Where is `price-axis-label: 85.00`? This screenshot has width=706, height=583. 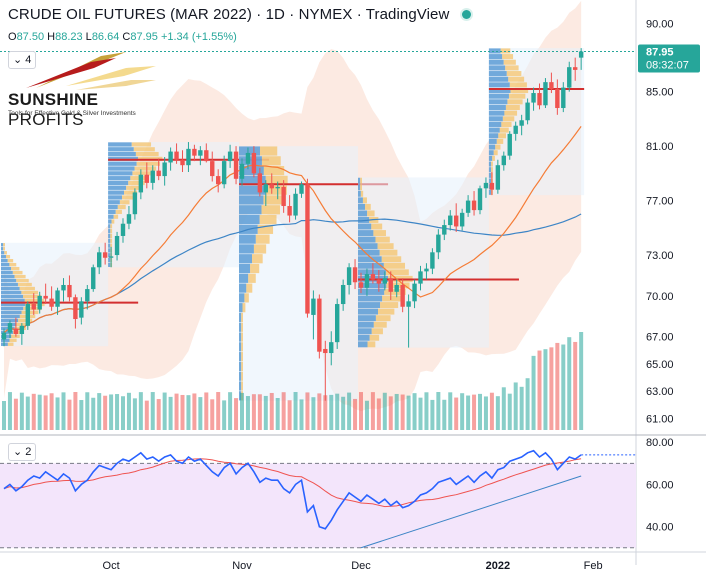
price-axis-label: 85.00 is located at coordinates (660, 93).